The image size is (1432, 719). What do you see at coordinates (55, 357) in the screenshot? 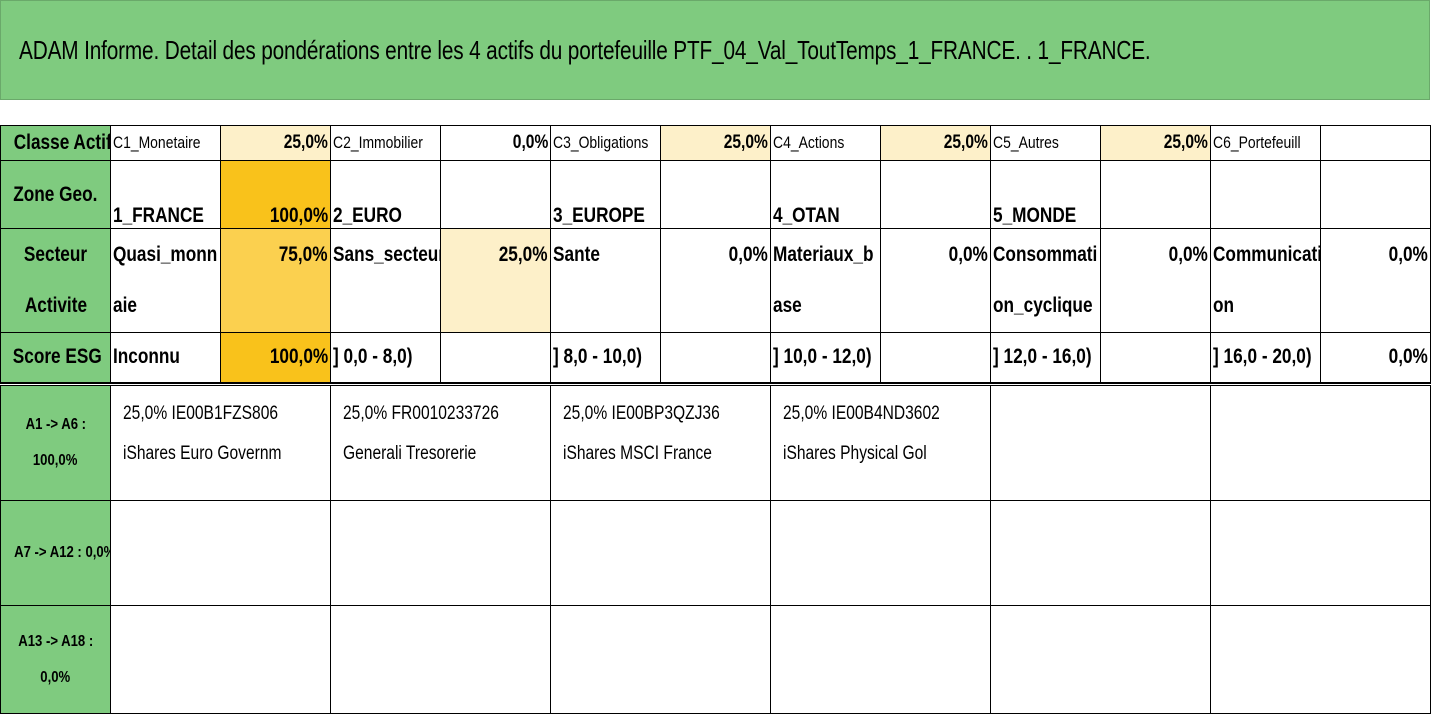
I see `row-label-score-esg: Score ESG` at bounding box center [55, 357].